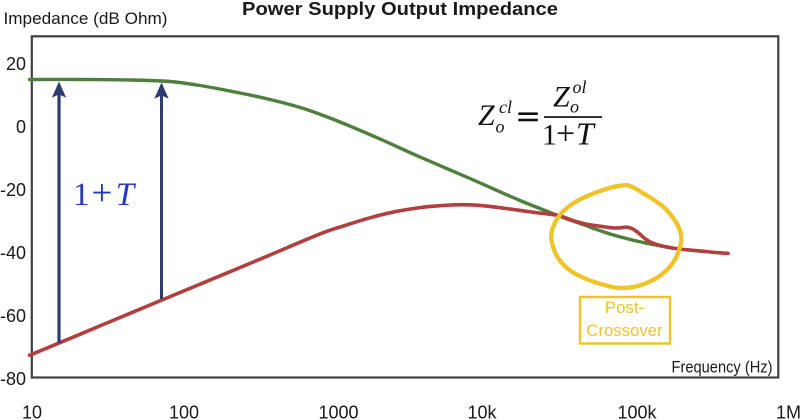 This screenshot has width=800, height=420. I want to click on svg-text: Power Supply Output Impedance, so click(400, 9).